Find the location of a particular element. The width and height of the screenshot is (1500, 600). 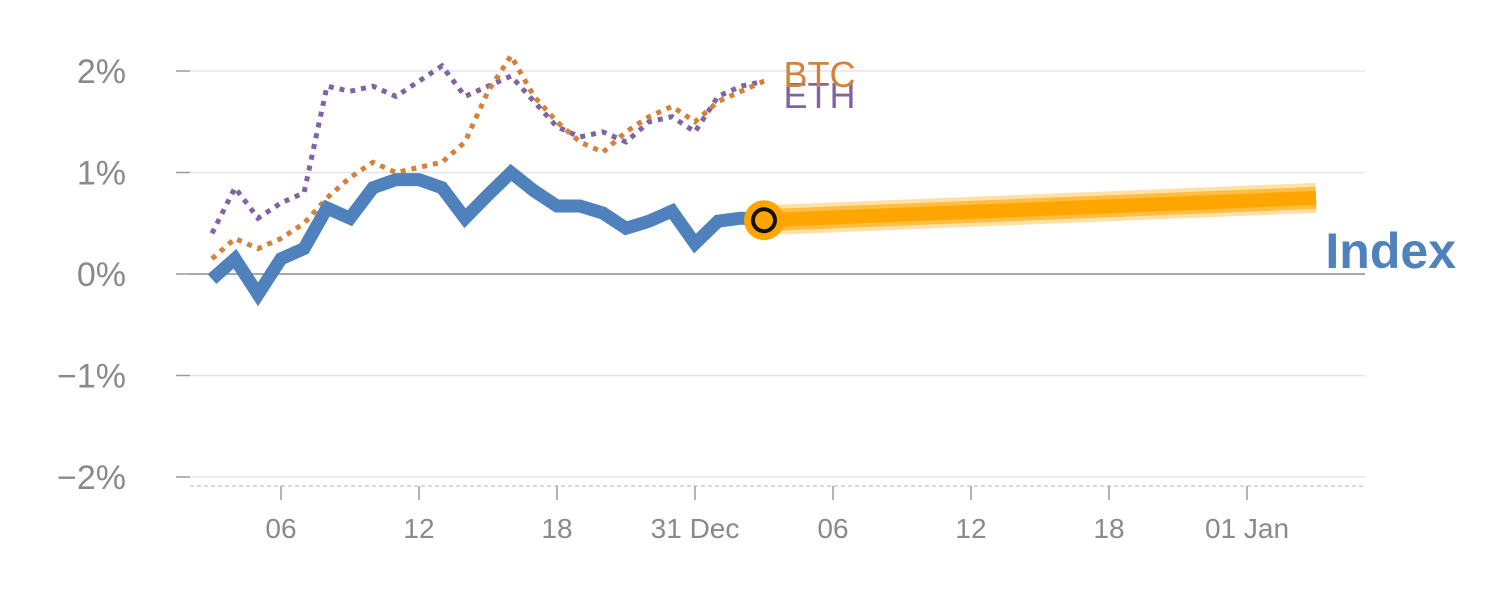

projection is located at coordinates (1030, 211).